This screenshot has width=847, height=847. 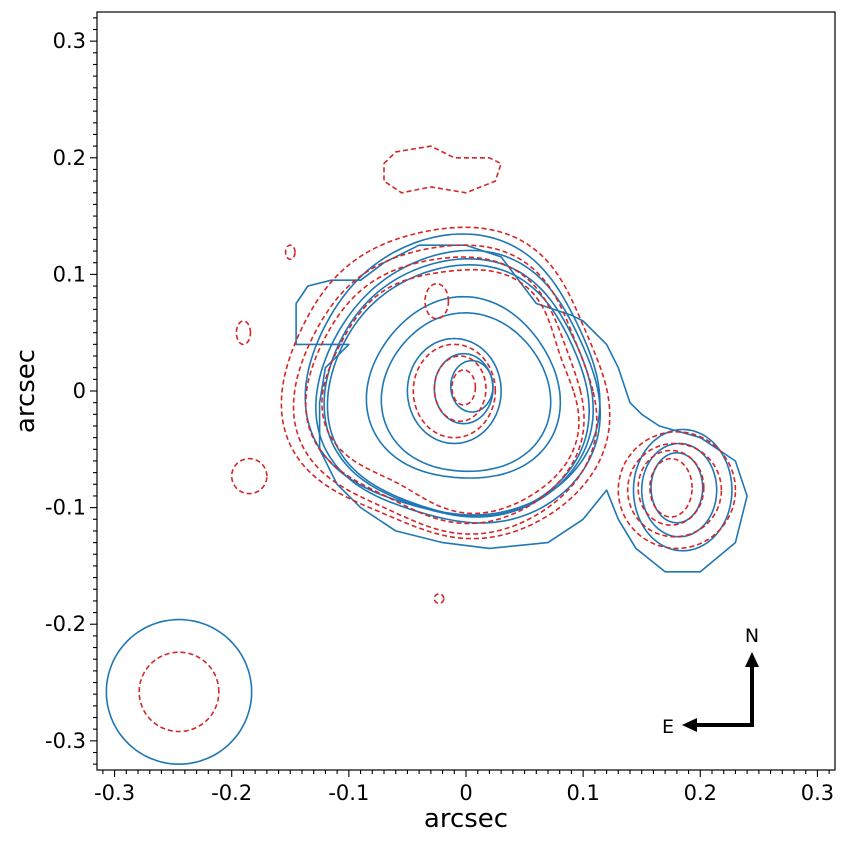 What do you see at coordinates (65, 741) in the screenshot?
I see `y-tick-label: -0.3` at bounding box center [65, 741].